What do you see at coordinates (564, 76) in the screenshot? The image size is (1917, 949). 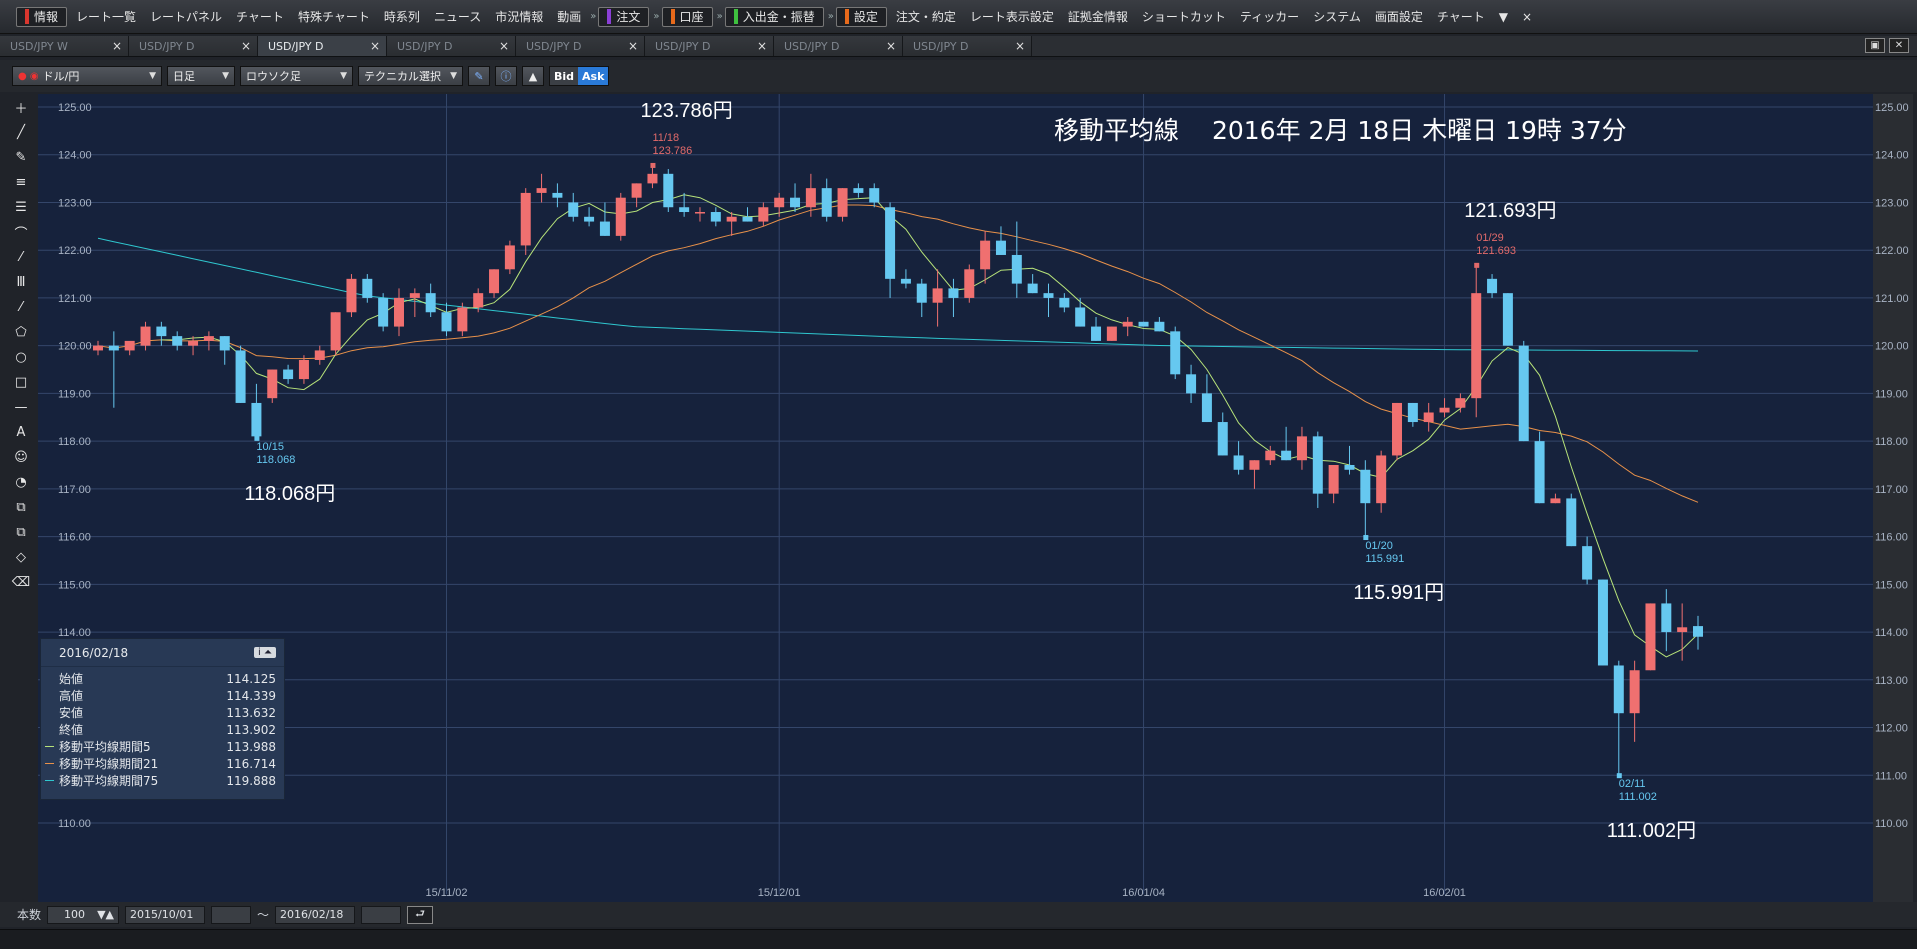 I see `bid-toggle: Bid` at bounding box center [564, 76].